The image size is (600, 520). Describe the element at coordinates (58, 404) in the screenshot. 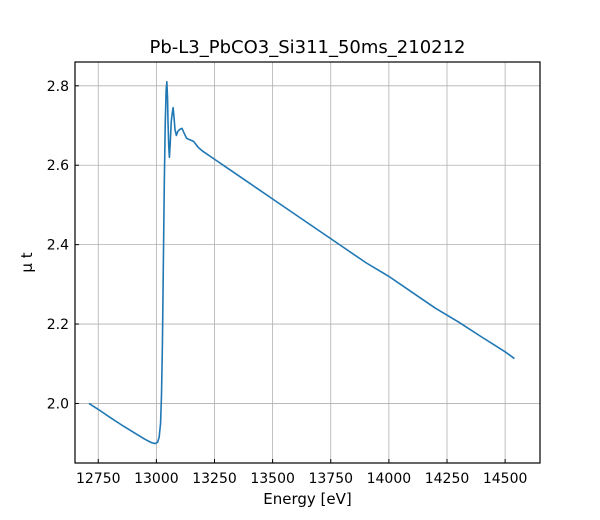

I see `y-tick-label: 2.0` at that location.